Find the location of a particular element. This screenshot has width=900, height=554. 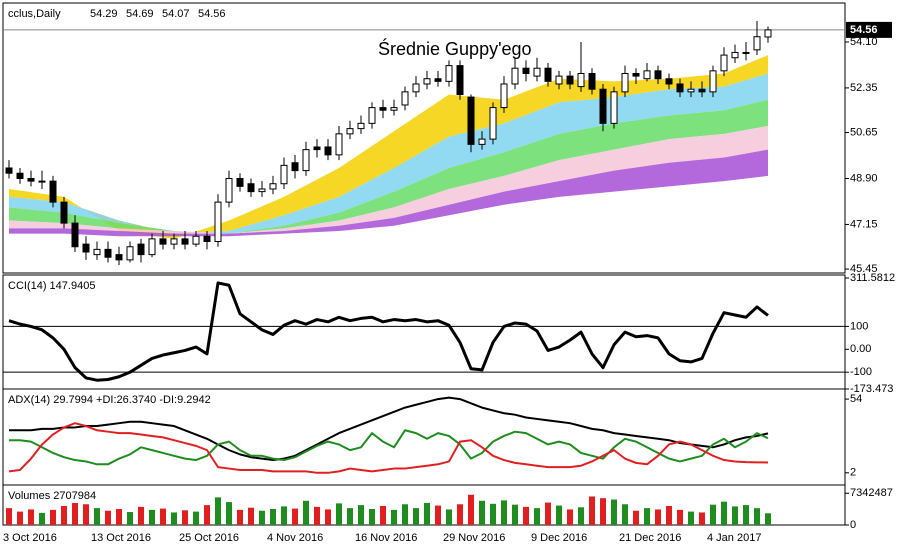

y-tick-label: 47.15 is located at coordinates (864, 224).